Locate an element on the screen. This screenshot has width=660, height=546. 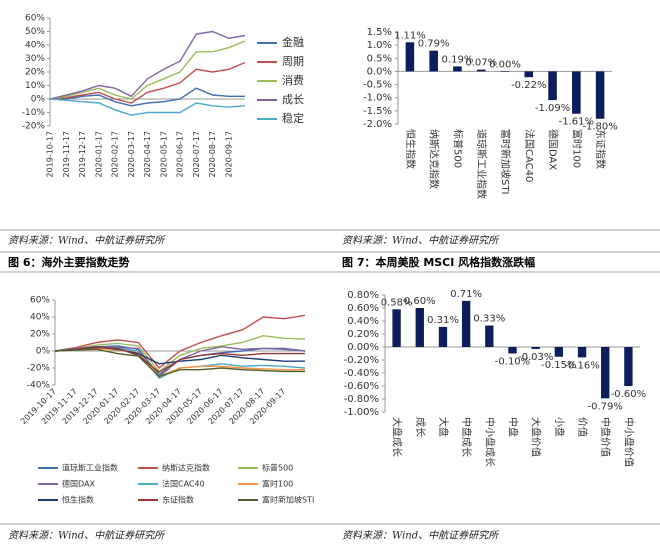
data-label: -0.60% is located at coordinates (628, 394).